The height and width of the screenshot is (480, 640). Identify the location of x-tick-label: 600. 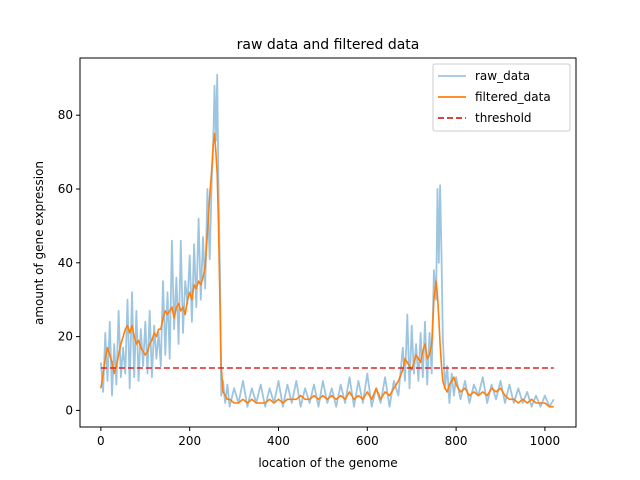
(367, 441).